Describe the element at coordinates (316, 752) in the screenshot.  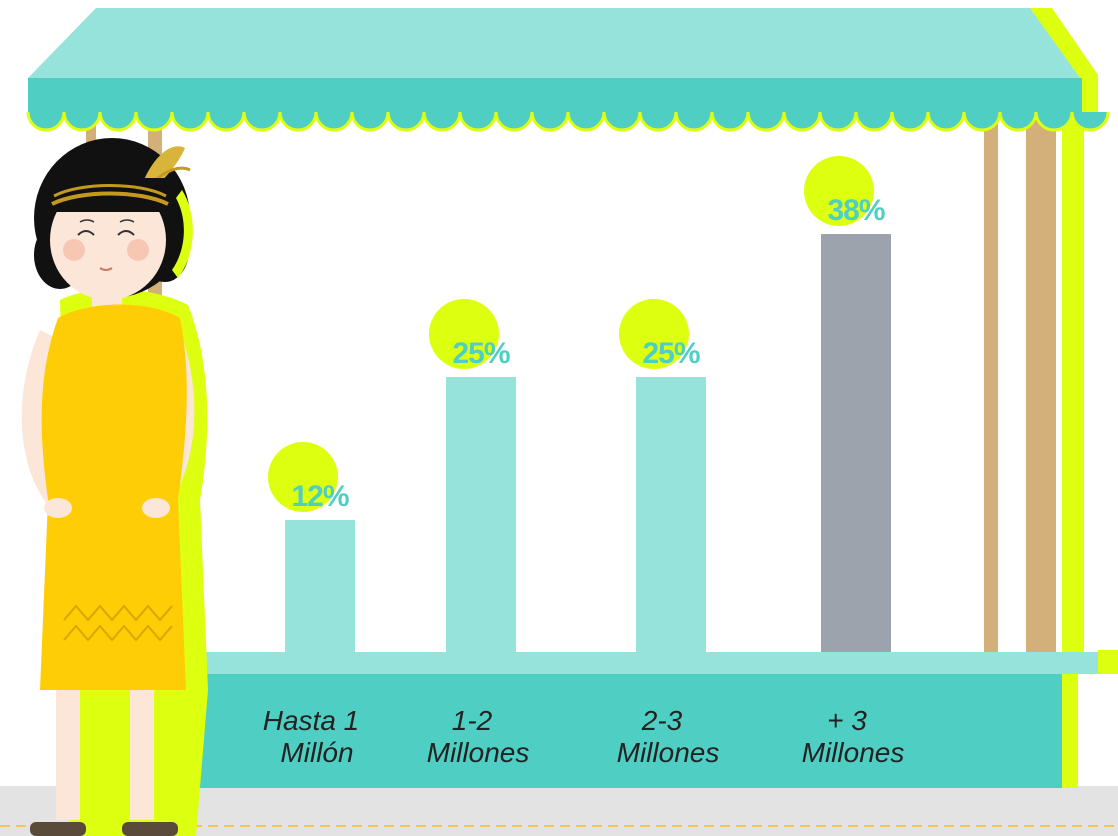
I see `category-label: Millón` at that location.